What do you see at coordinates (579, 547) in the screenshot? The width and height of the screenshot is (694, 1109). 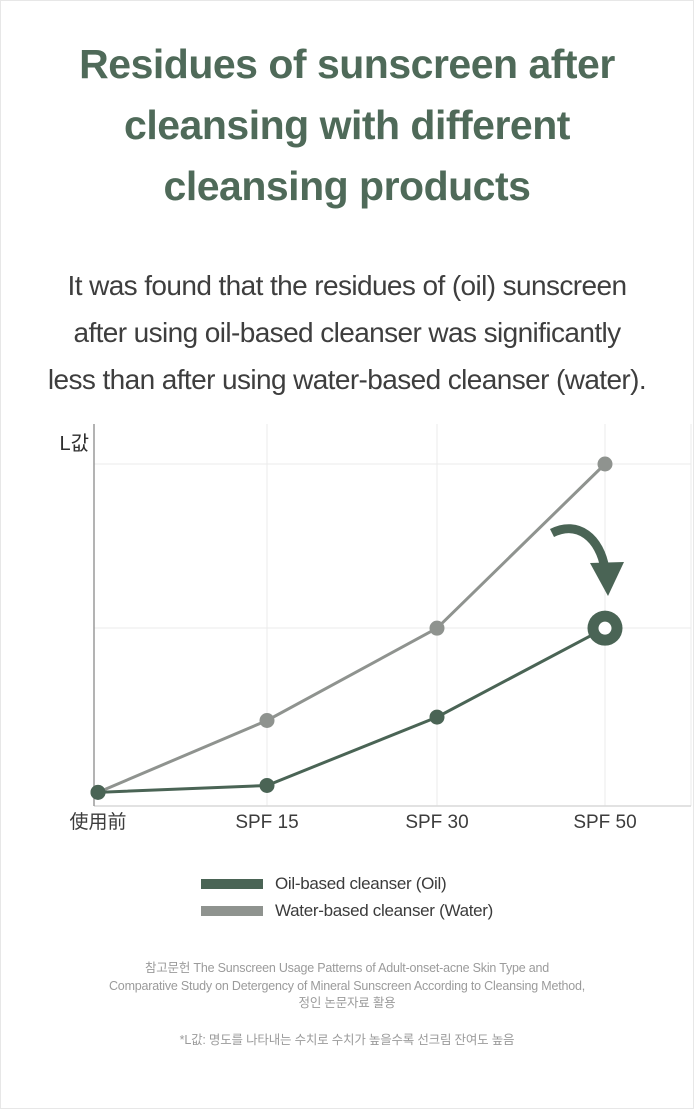 I see `arrow-curve` at bounding box center [579, 547].